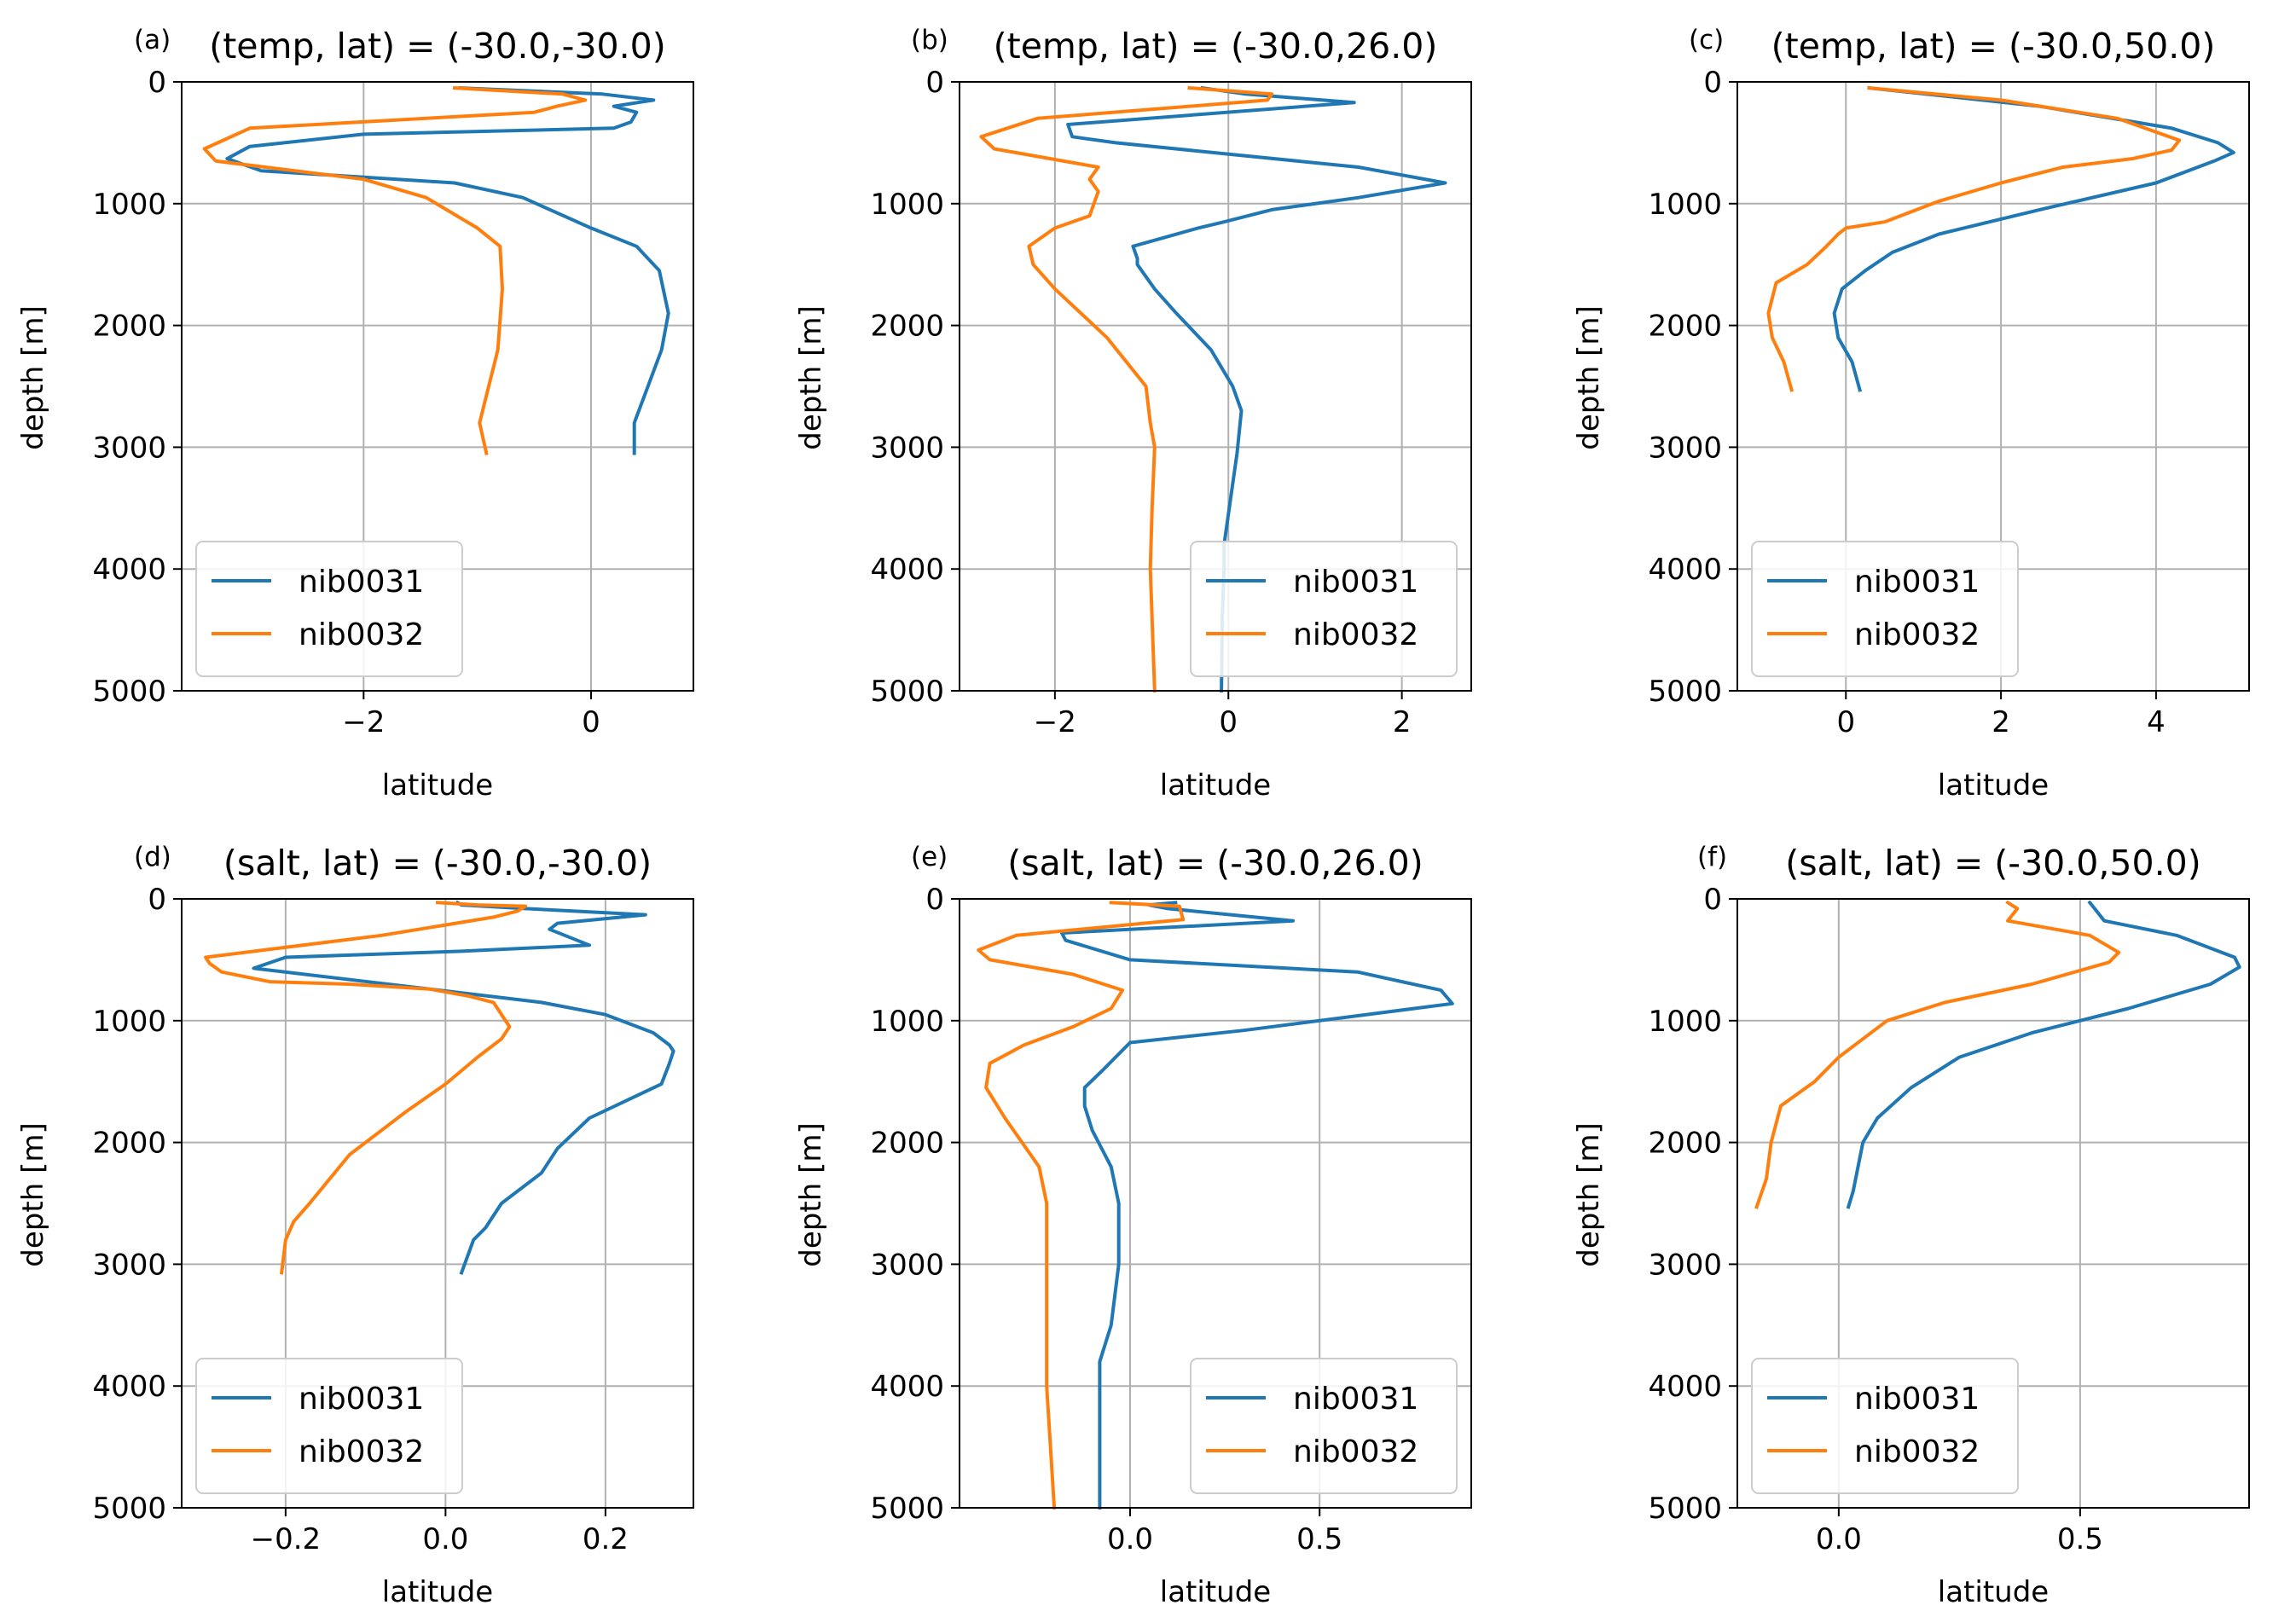 The width and height of the screenshot is (2296, 1611). I want to click on panel-title: (salt, lat) = (-30.0,-30.0), so click(437, 863).